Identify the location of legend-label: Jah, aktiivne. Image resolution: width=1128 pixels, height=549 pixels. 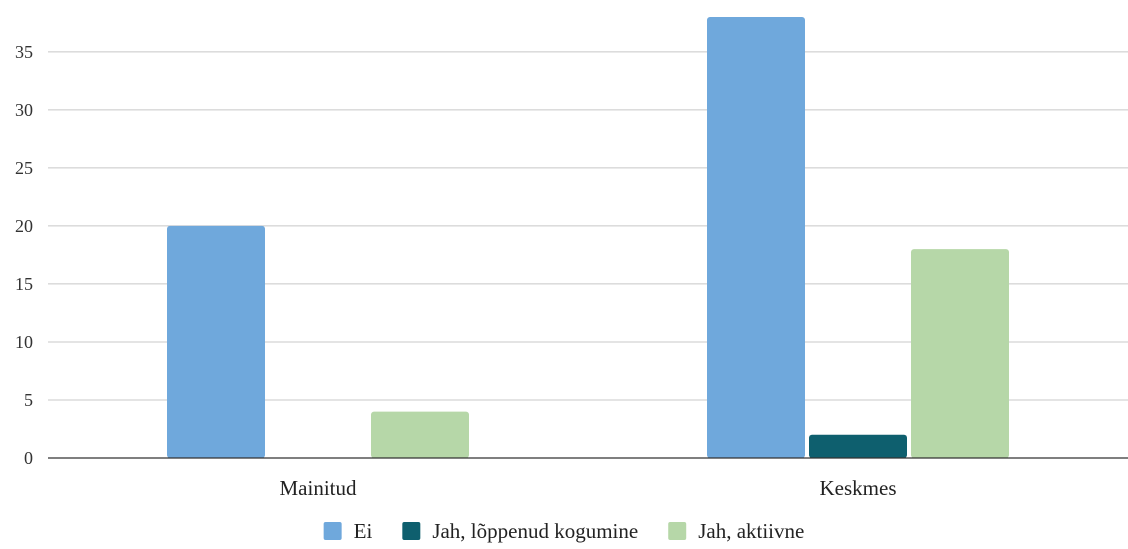
(751, 531).